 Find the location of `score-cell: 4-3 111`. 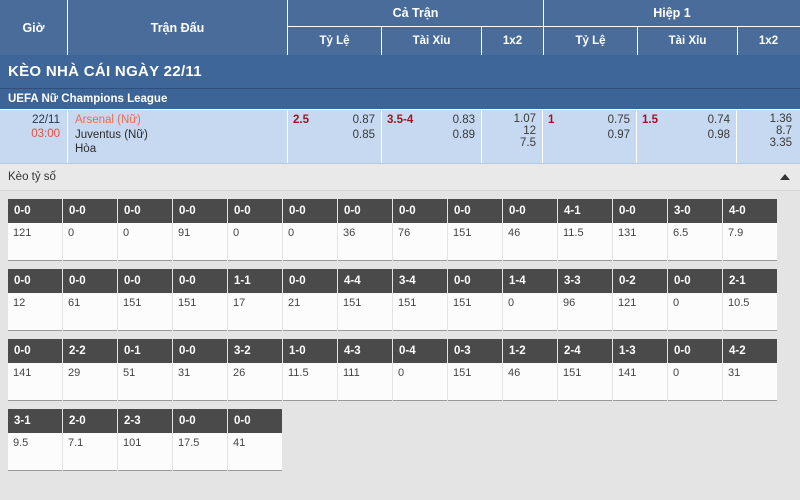

score-cell: 4-3 111 is located at coordinates (365, 374).